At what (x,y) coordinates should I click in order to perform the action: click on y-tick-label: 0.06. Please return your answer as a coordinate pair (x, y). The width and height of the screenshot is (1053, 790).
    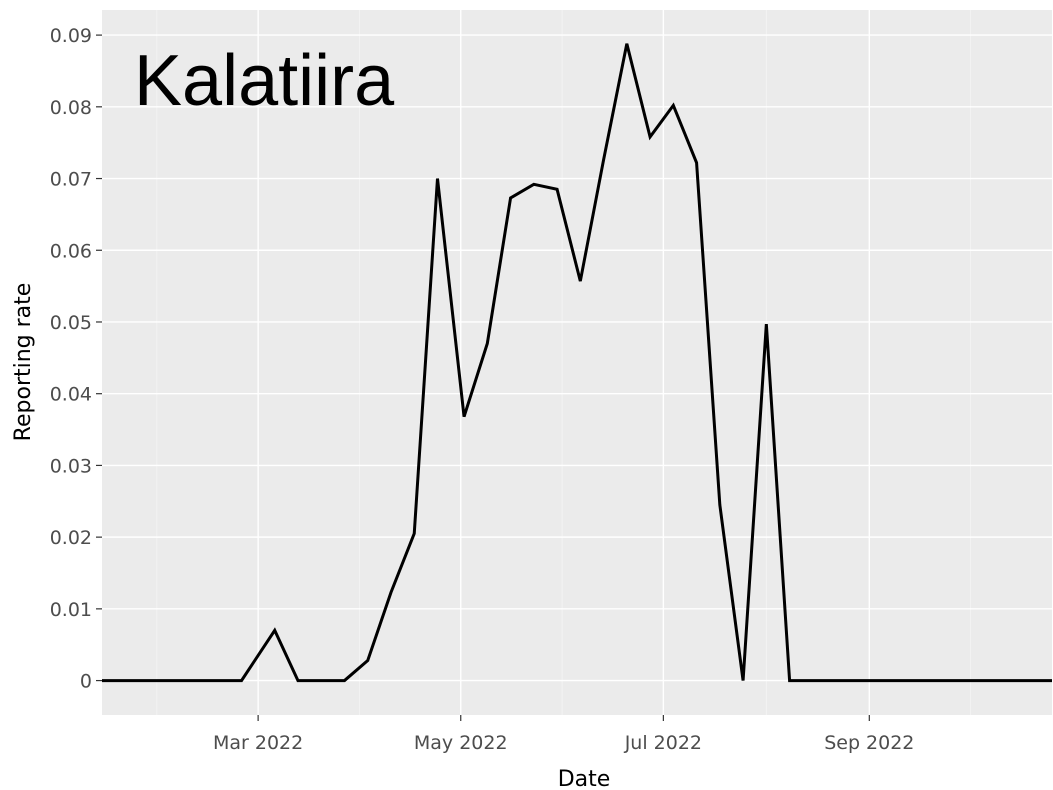
    Looking at the image, I should click on (71, 251).